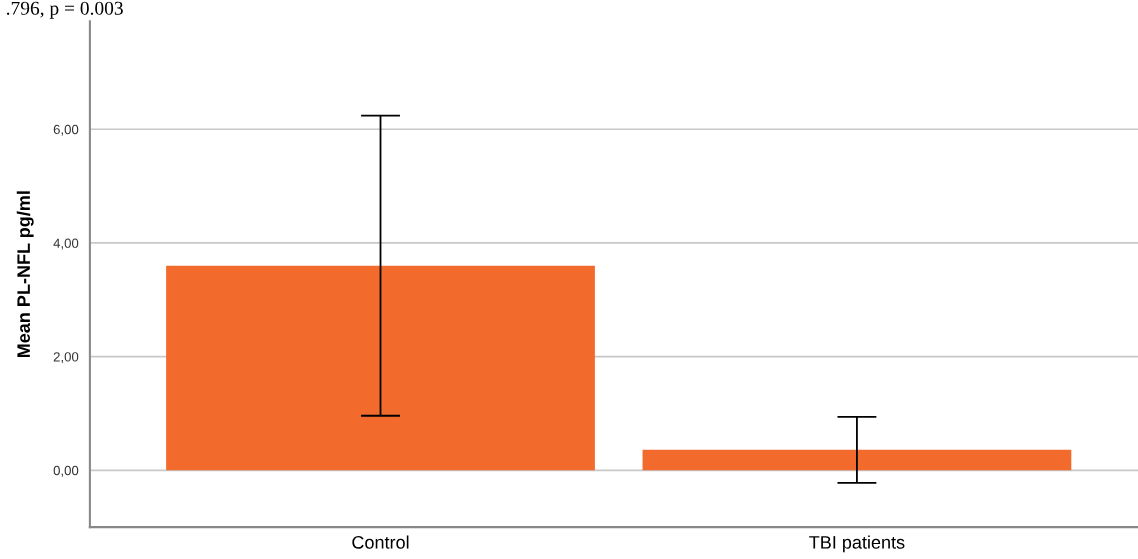 The height and width of the screenshot is (559, 1138). What do you see at coordinates (857, 544) in the screenshot?
I see `x-tick-label: TBI patients` at bounding box center [857, 544].